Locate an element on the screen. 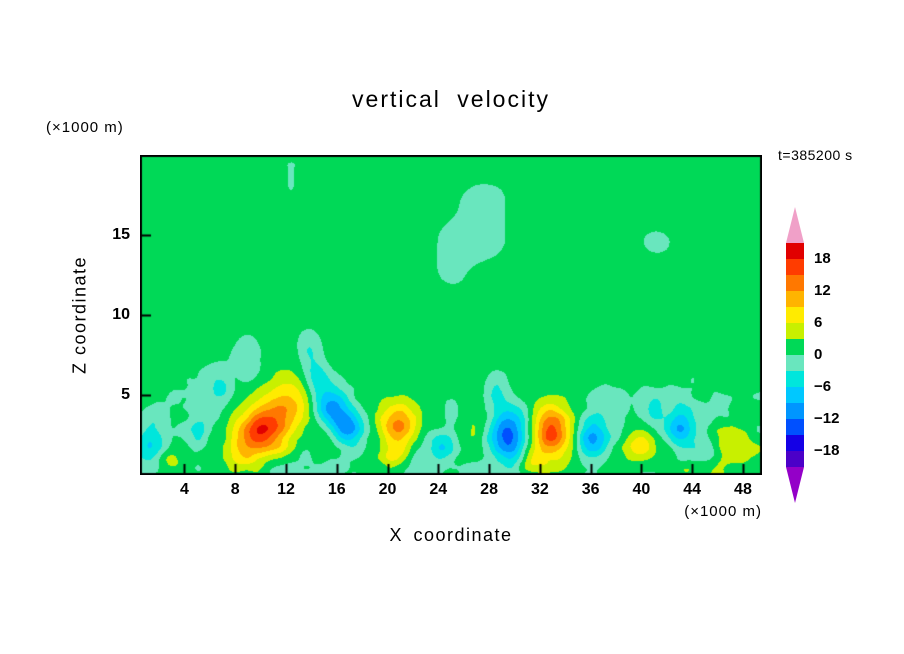  x-tick-label: 8 is located at coordinates (235, 489).